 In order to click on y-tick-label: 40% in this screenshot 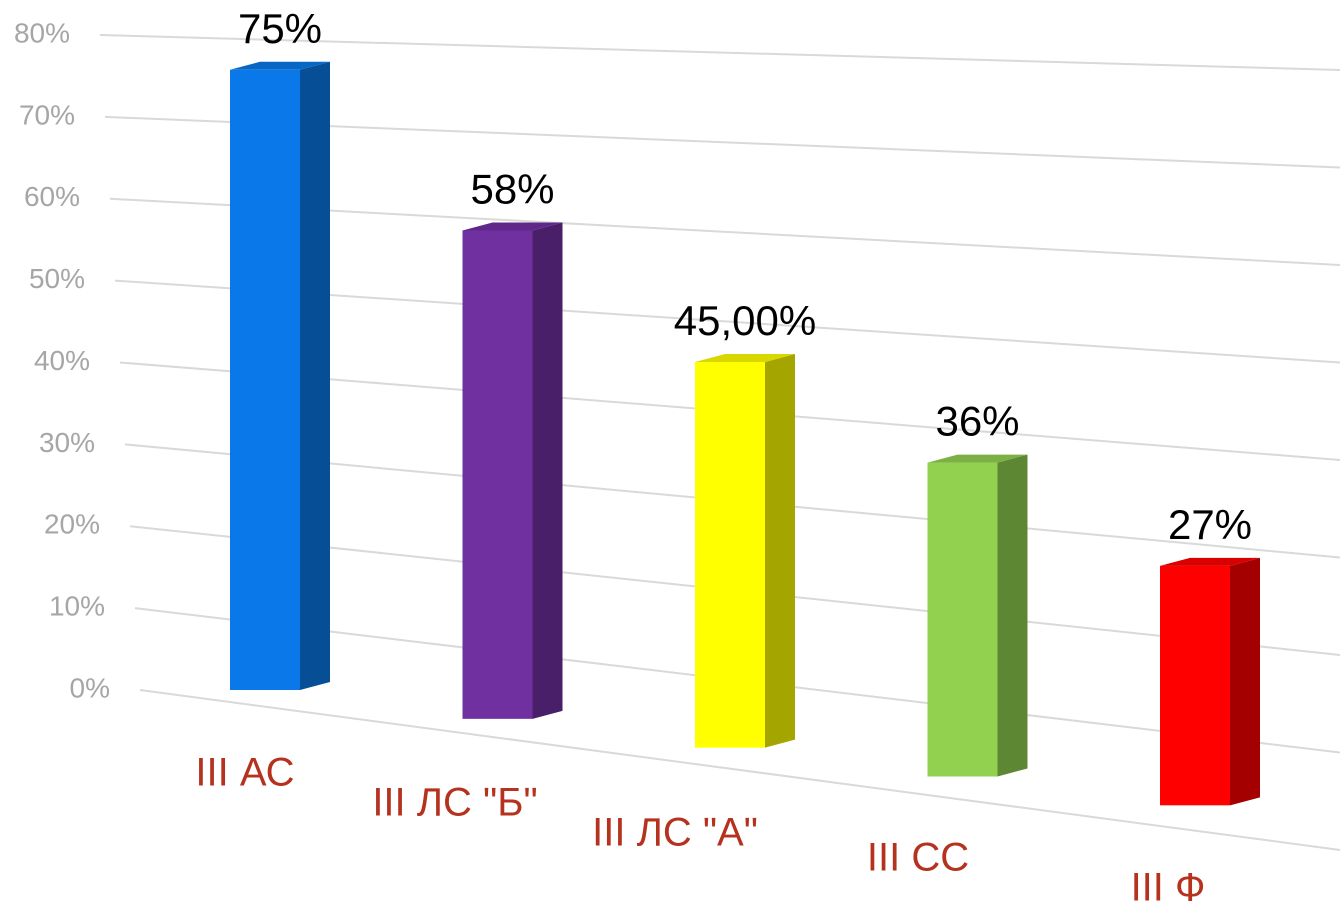, I will do `click(62, 360)`.